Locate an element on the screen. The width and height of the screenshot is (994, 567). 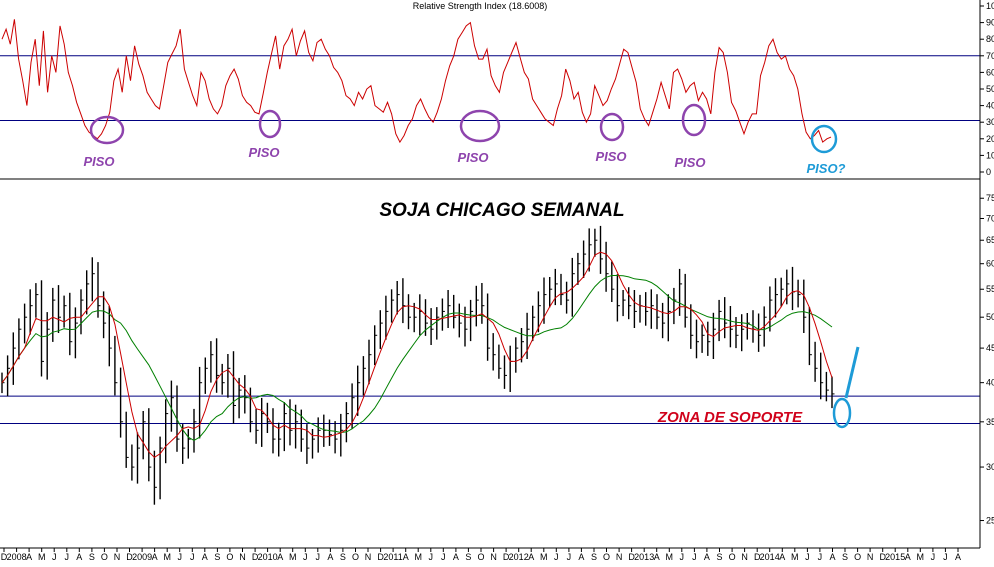
price-tick-label: 550 is located at coordinates (990, 289).